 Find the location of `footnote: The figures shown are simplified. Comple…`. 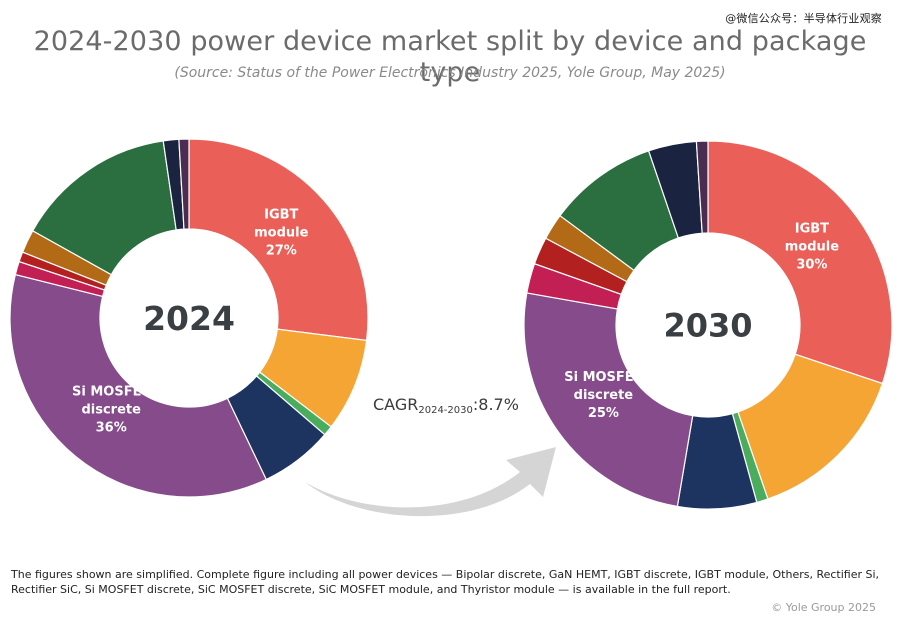

footnote: The figures shown are simplified. Comple… is located at coordinates (445, 582).